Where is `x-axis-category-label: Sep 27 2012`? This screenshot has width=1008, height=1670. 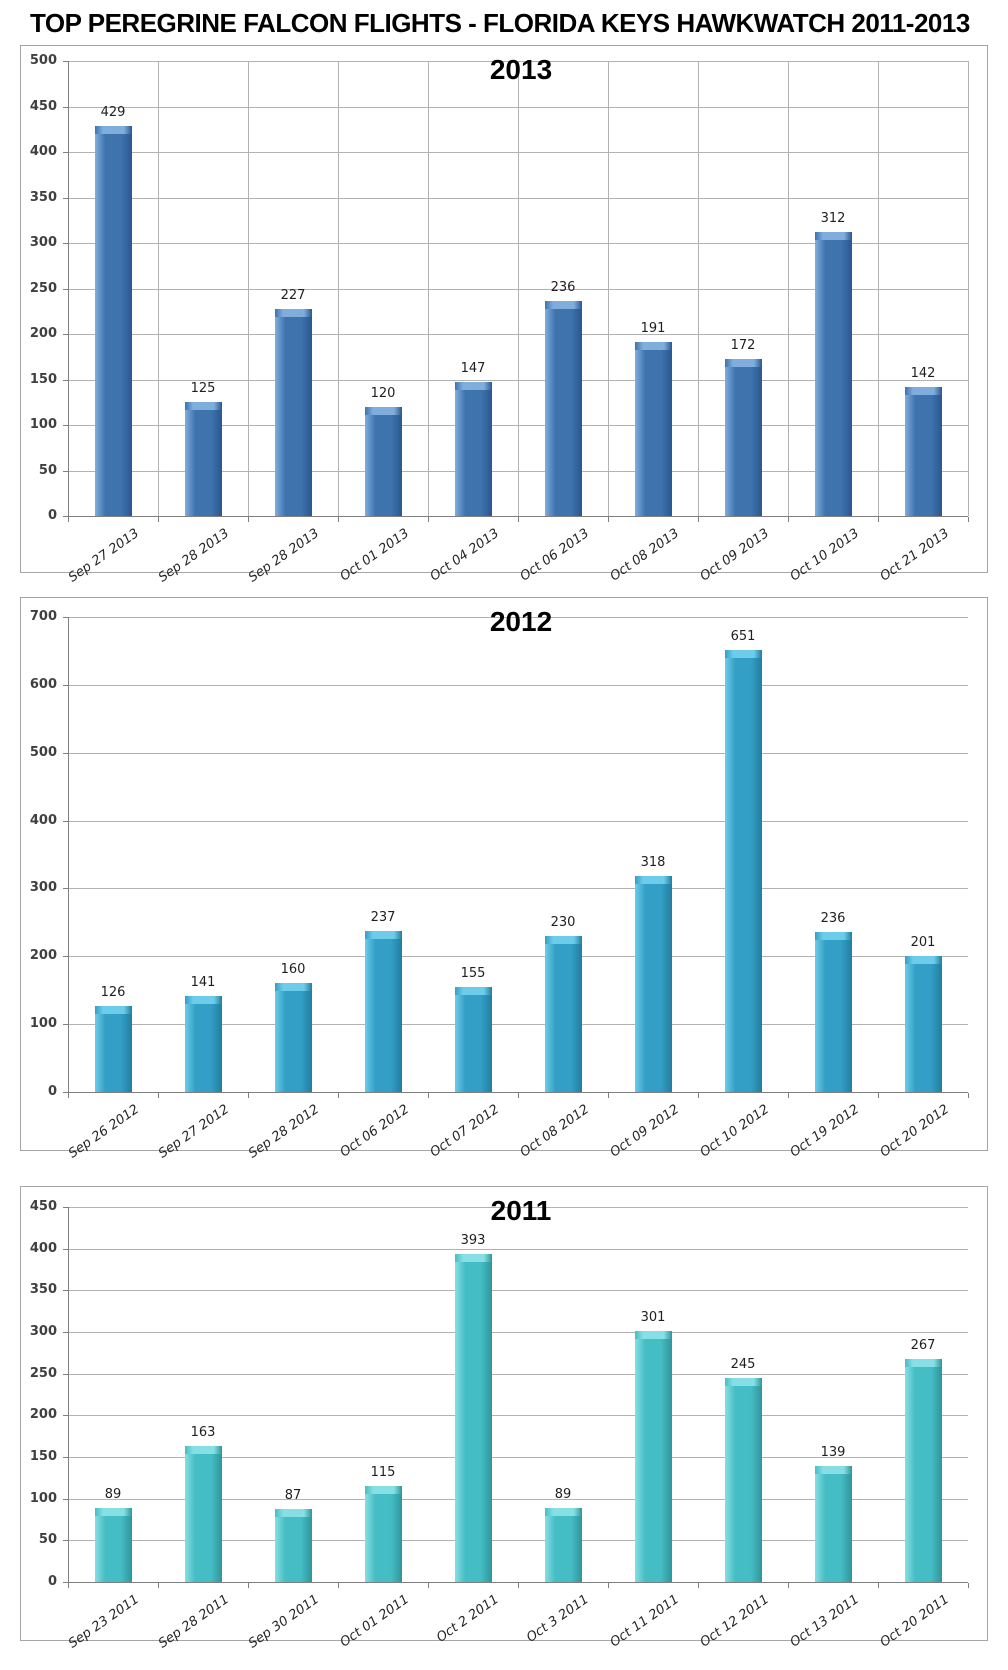
x-axis-category-label: Sep 27 2012 is located at coordinates (193, 1132).